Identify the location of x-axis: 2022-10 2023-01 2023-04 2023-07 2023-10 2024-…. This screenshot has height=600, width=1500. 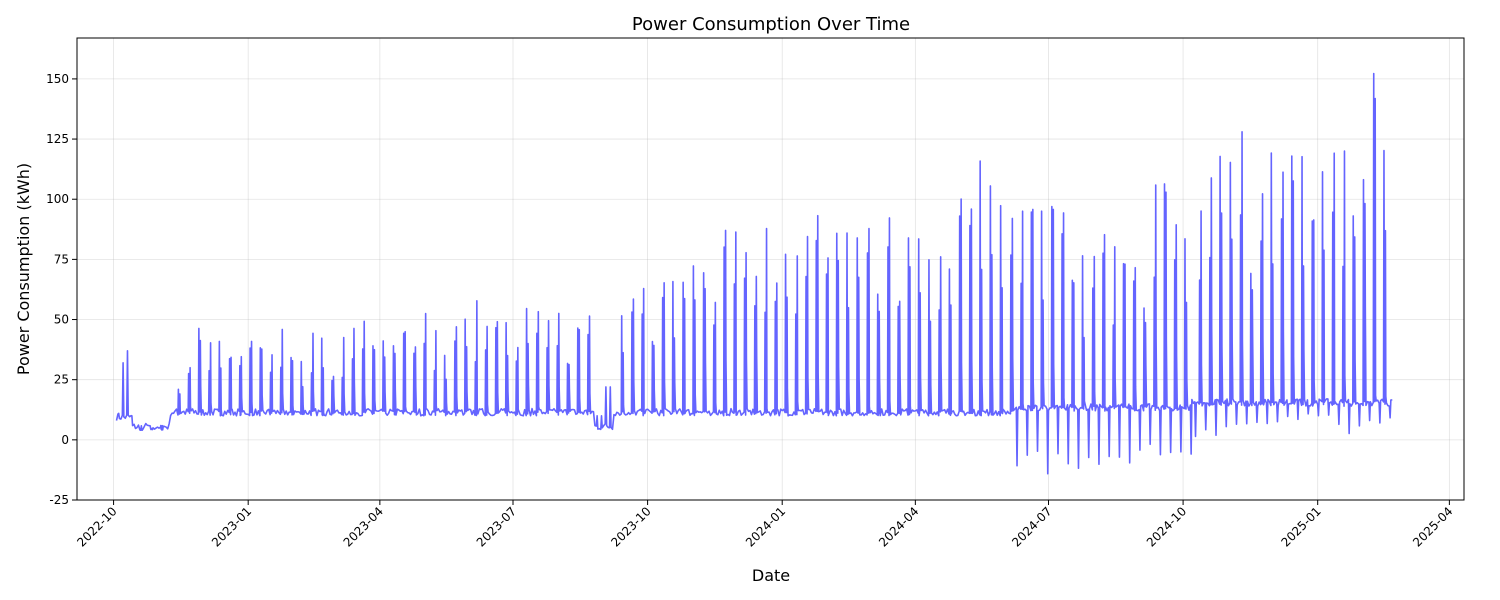
(764, 525).